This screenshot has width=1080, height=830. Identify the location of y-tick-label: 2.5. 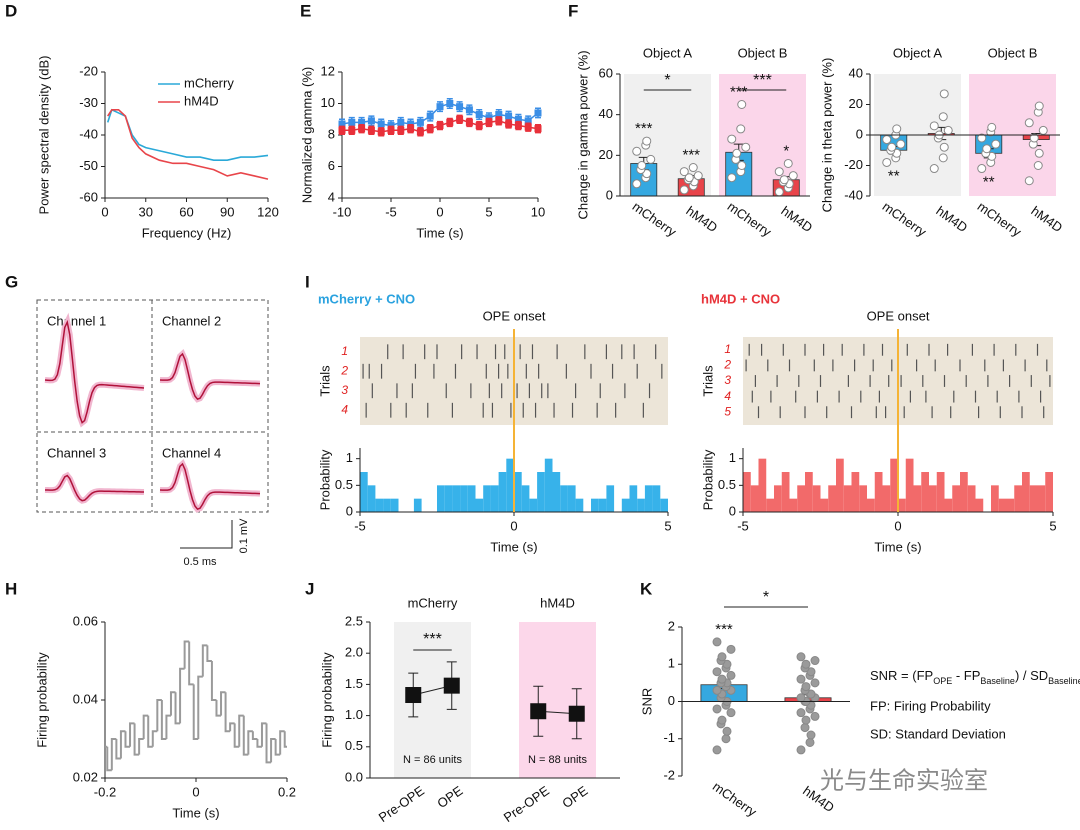
(354, 620).